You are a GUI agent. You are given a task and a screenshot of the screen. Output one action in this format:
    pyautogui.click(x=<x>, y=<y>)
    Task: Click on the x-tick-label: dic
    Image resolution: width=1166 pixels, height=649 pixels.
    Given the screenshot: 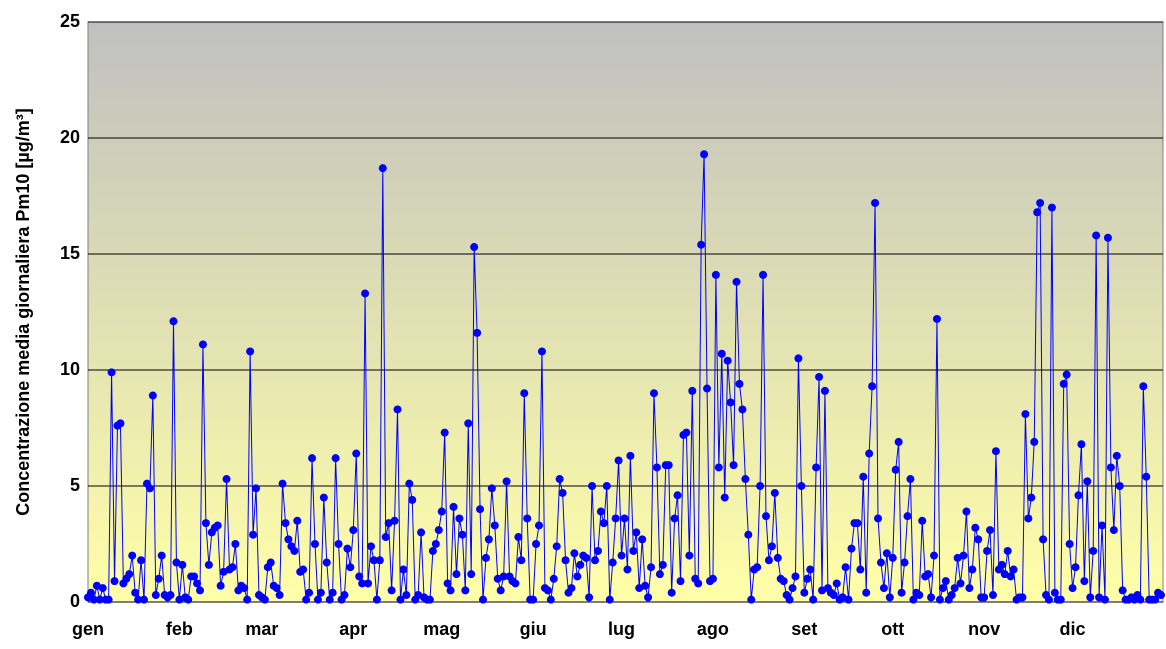 What is the action you would take?
    pyautogui.click(x=1073, y=629)
    